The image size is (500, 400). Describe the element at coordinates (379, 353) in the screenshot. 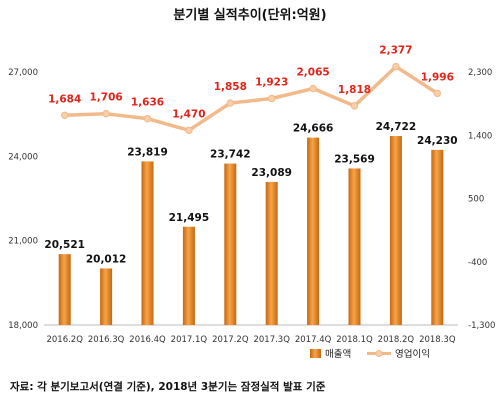

I see `legend-swatch-profit-marker` at that location.